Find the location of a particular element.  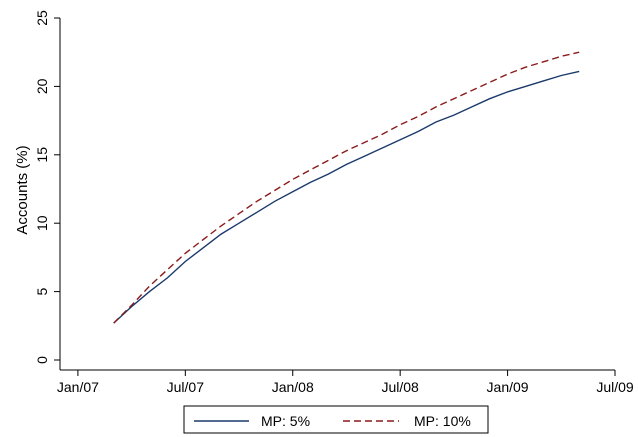

y-tick-label: 15 is located at coordinates (42, 155).